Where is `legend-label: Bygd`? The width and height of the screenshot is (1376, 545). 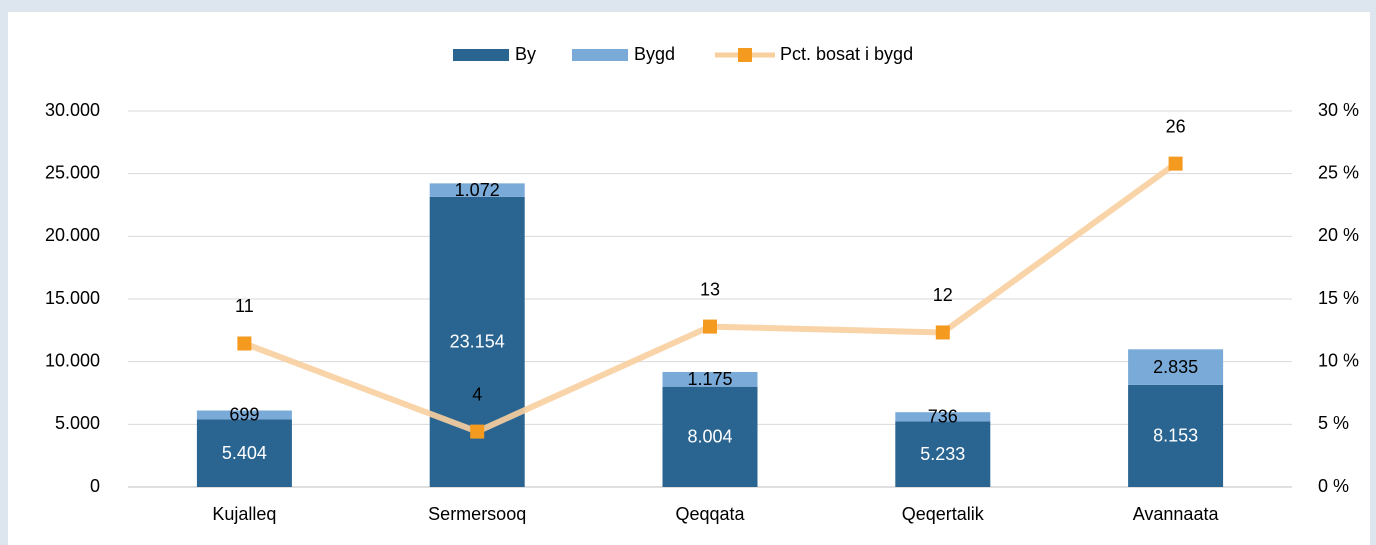
legend-label: Bygd is located at coordinates (654, 54).